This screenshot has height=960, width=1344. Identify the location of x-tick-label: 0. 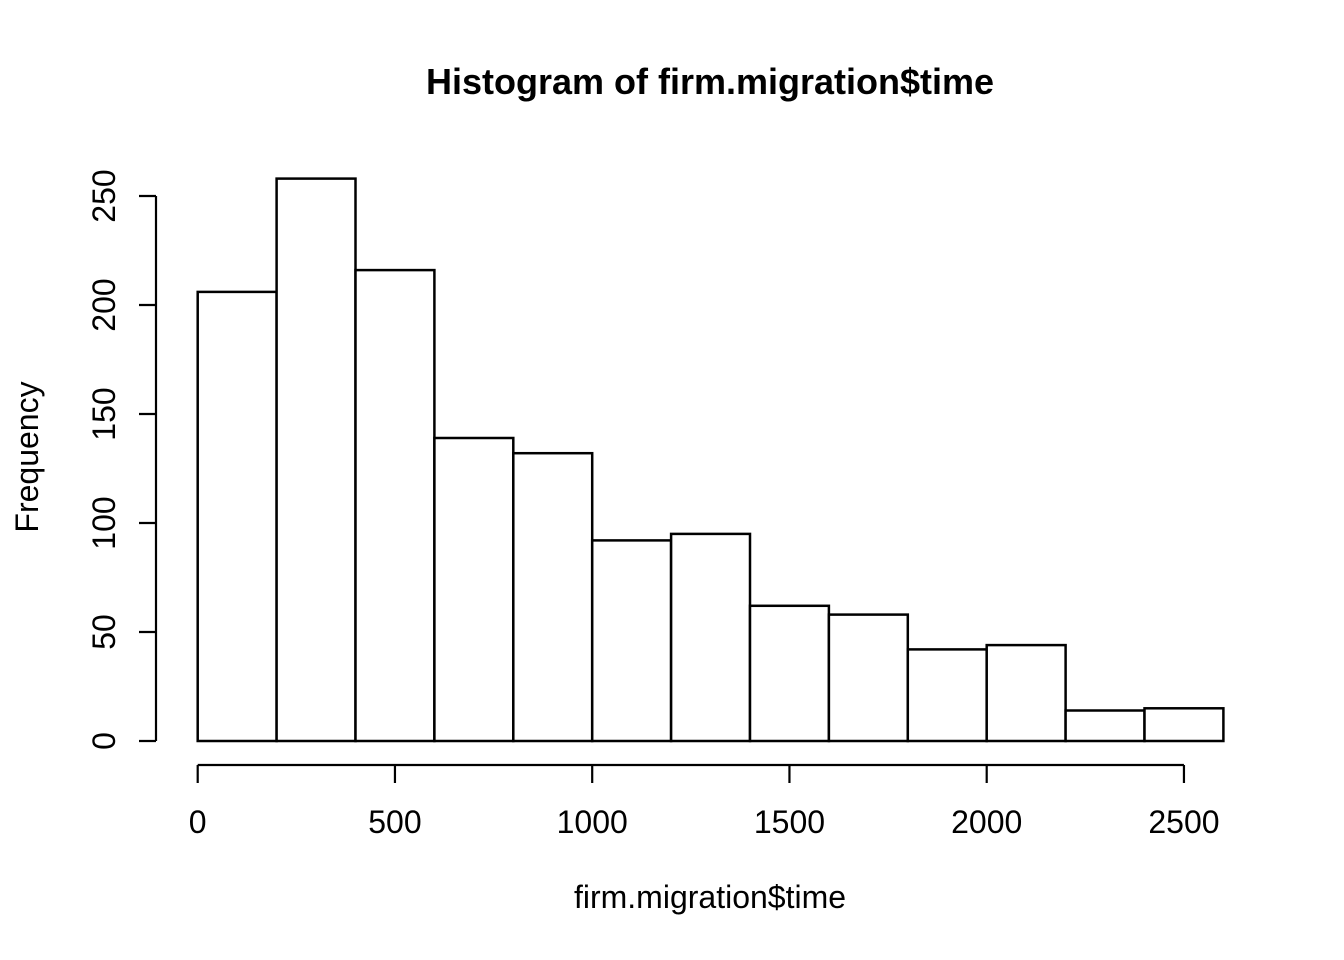
(198, 822).